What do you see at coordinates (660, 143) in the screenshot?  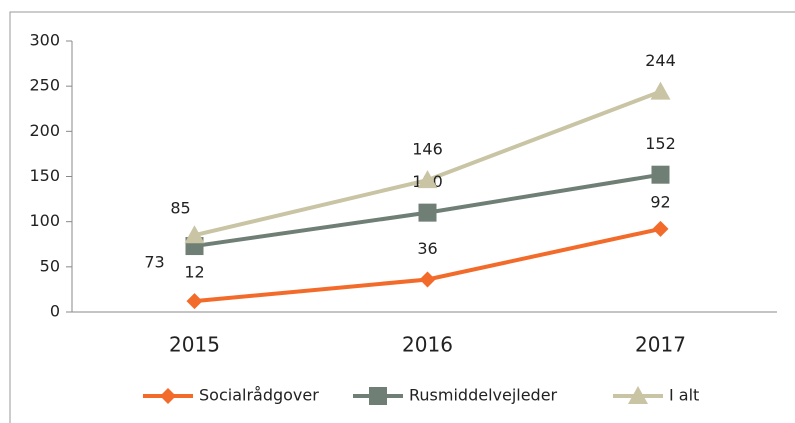 I see `data-label: 152` at bounding box center [660, 143].